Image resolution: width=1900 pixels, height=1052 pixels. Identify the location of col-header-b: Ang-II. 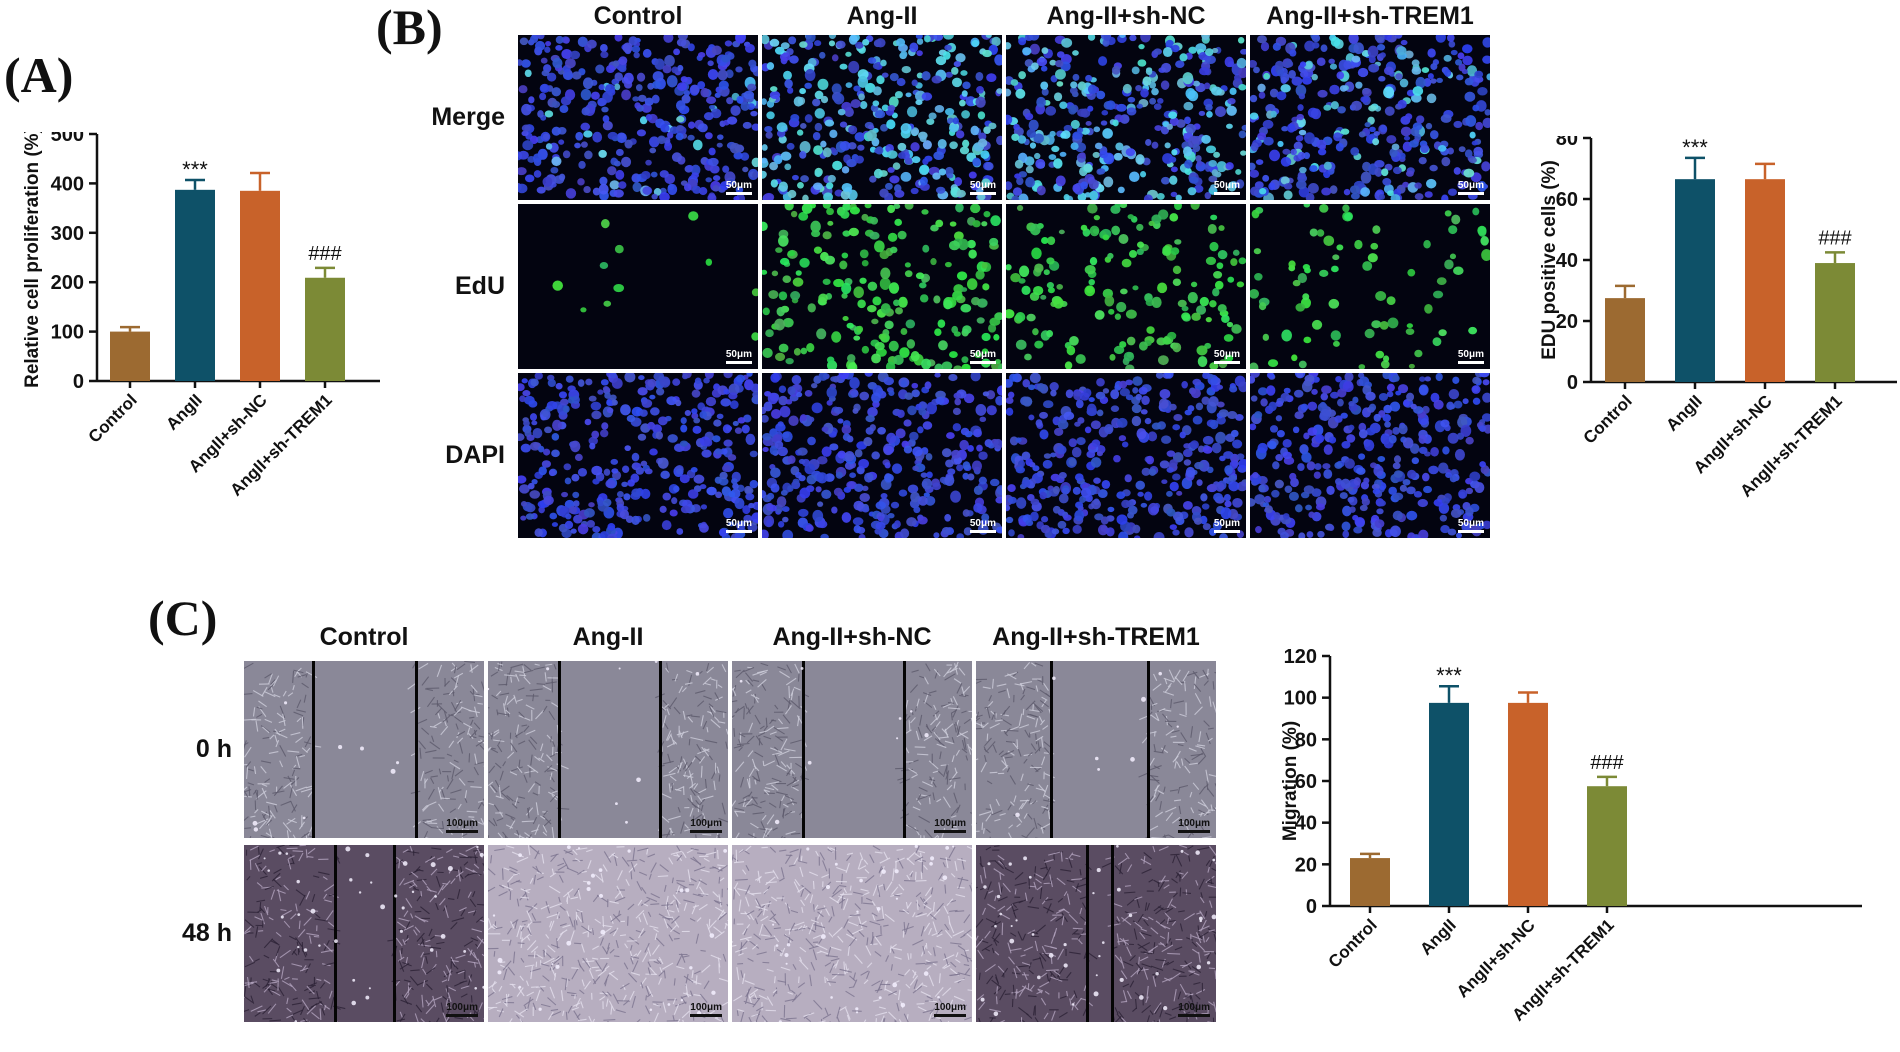
(882, 16).